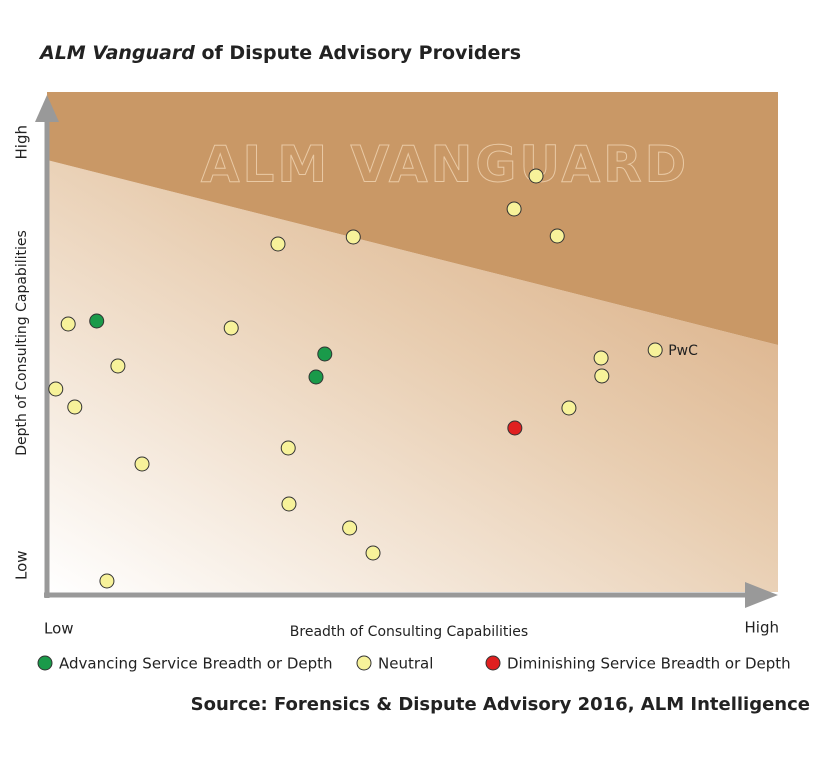  What do you see at coordinates (683, 351) in the screenshot?
I see `point-label: PwC` at bounding box center [683, 351].